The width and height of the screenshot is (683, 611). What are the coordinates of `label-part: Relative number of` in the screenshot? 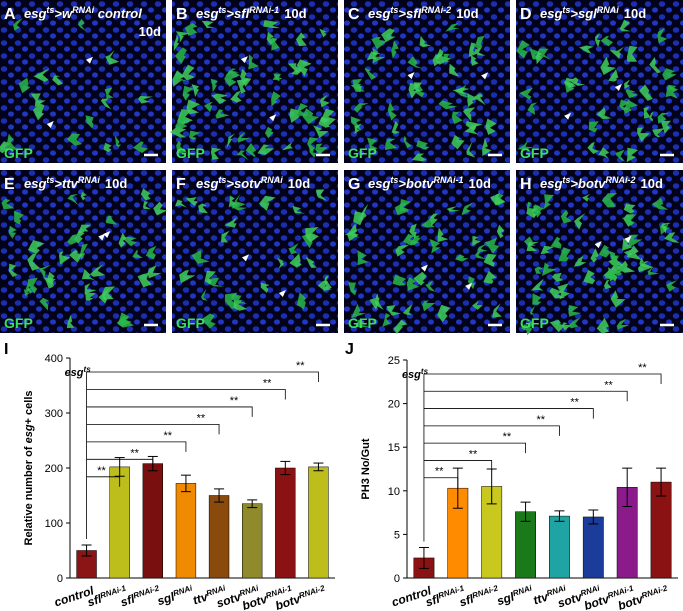 It's located at (29, 494).